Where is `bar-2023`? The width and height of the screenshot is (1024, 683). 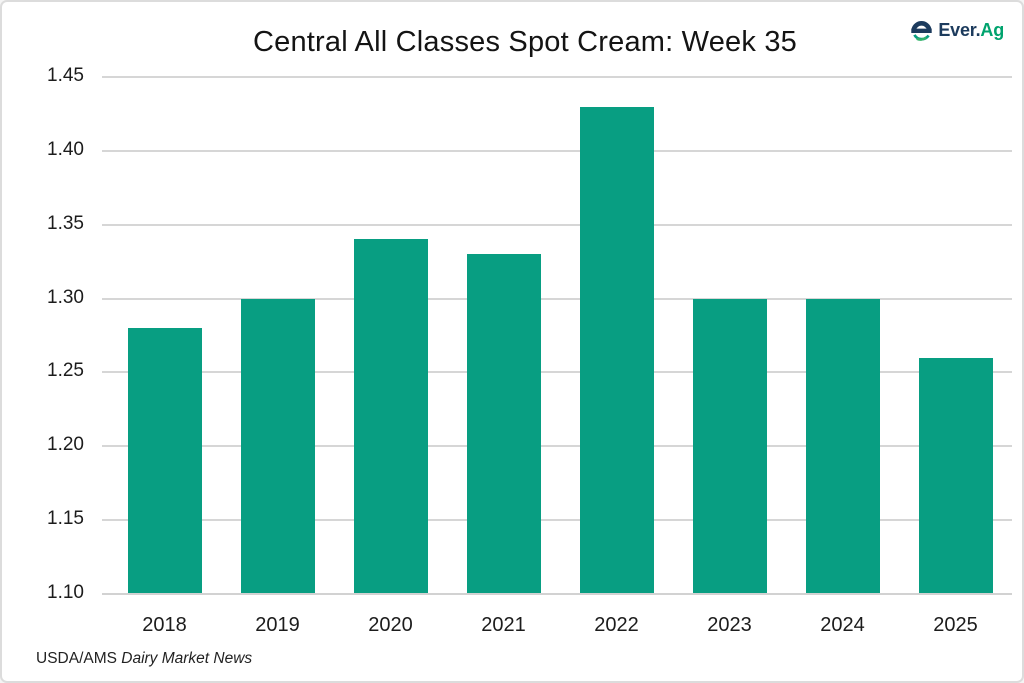
bar-2023 is located at coordinates (729, 446).